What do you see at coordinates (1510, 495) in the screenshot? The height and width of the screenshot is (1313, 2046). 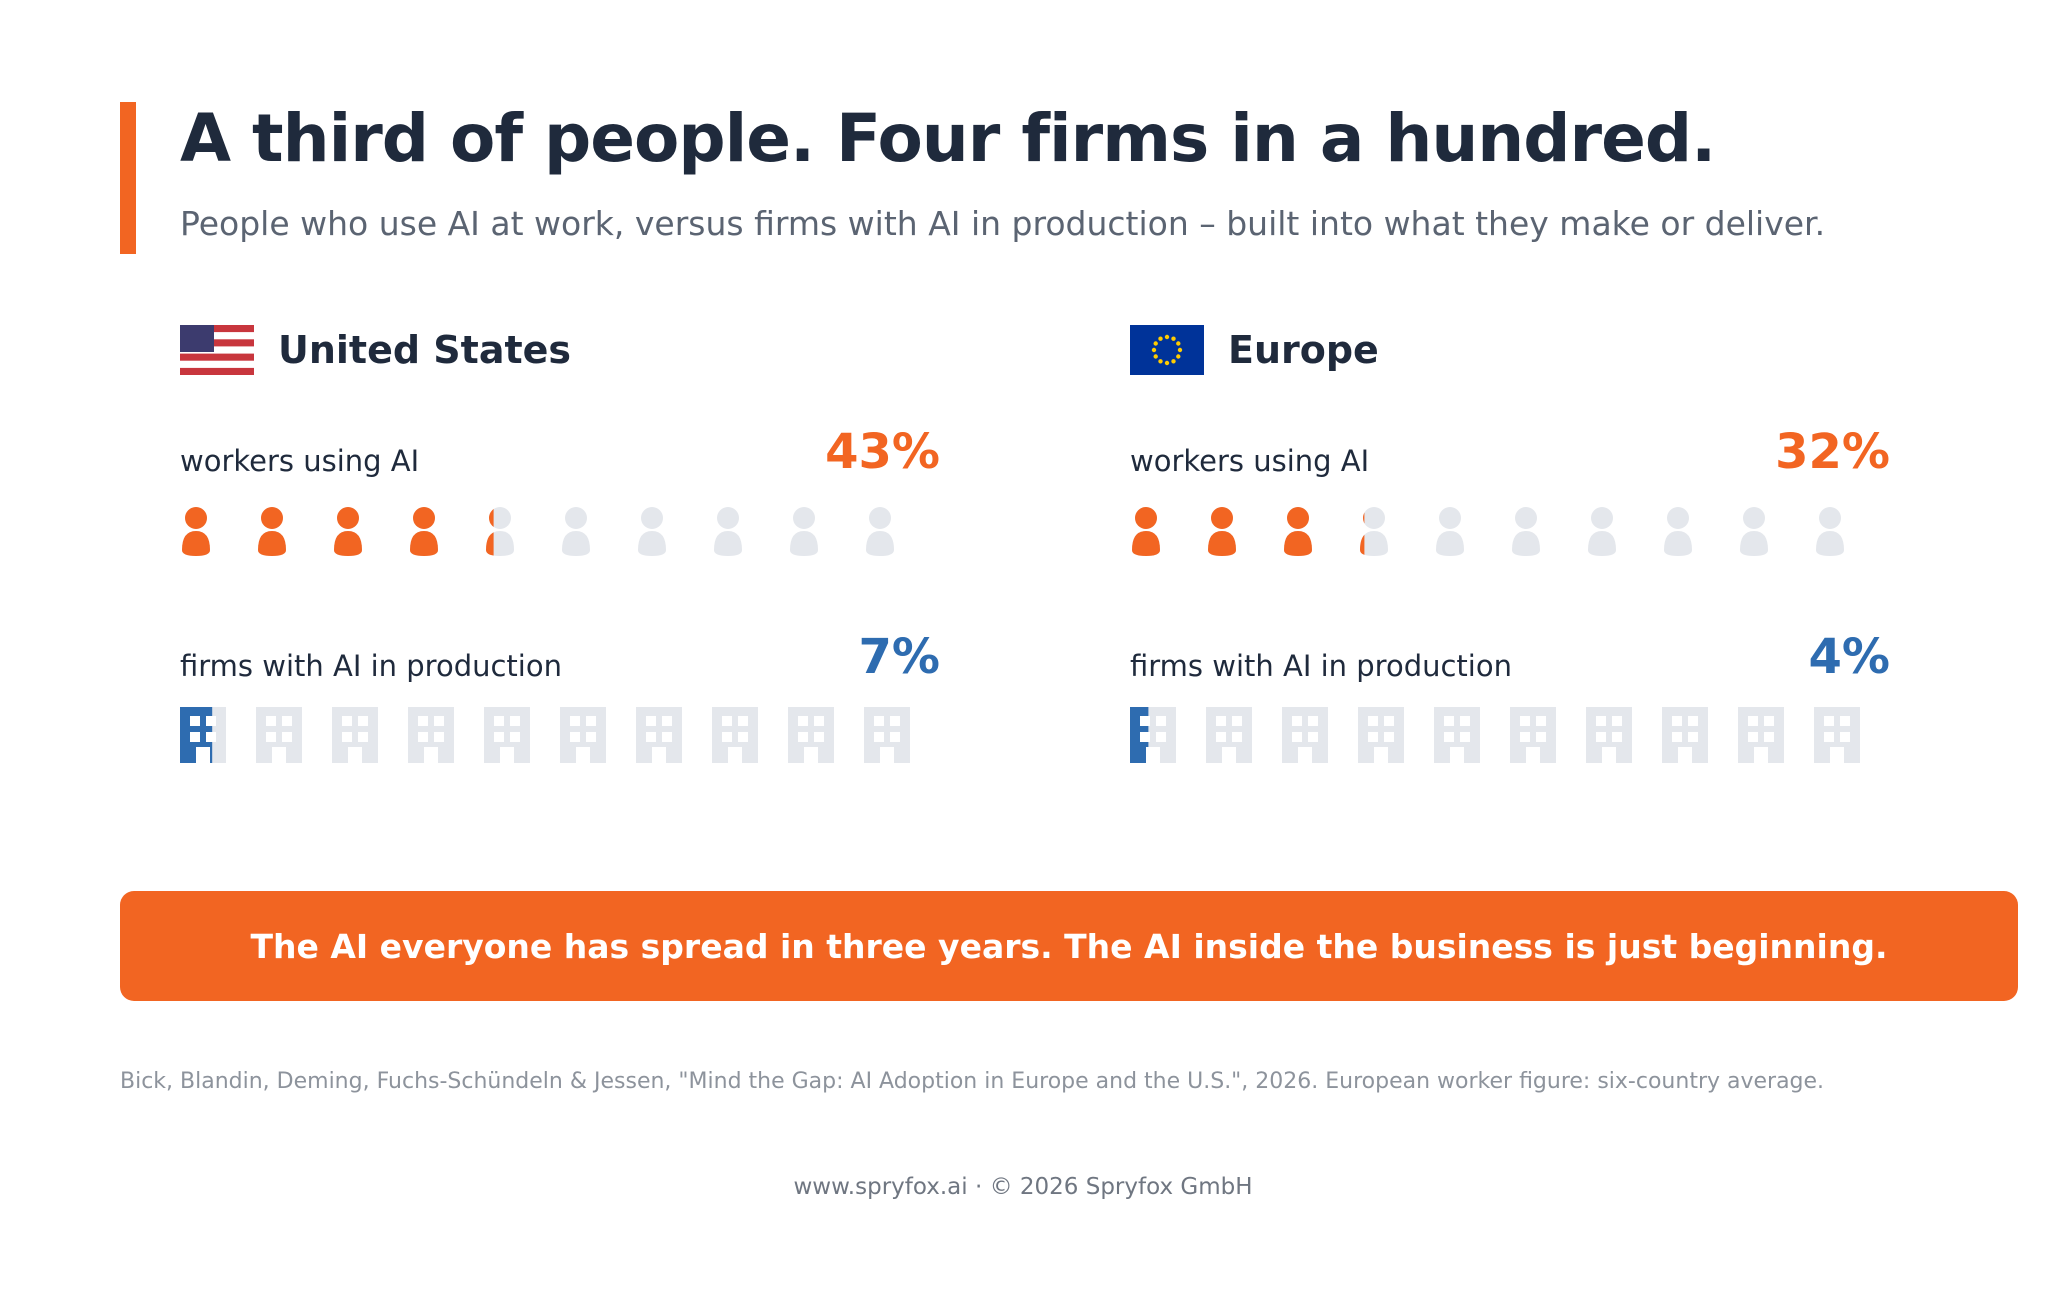 I see `metric-workers: workers using AI 32%` at bounding box center [1510, 495].